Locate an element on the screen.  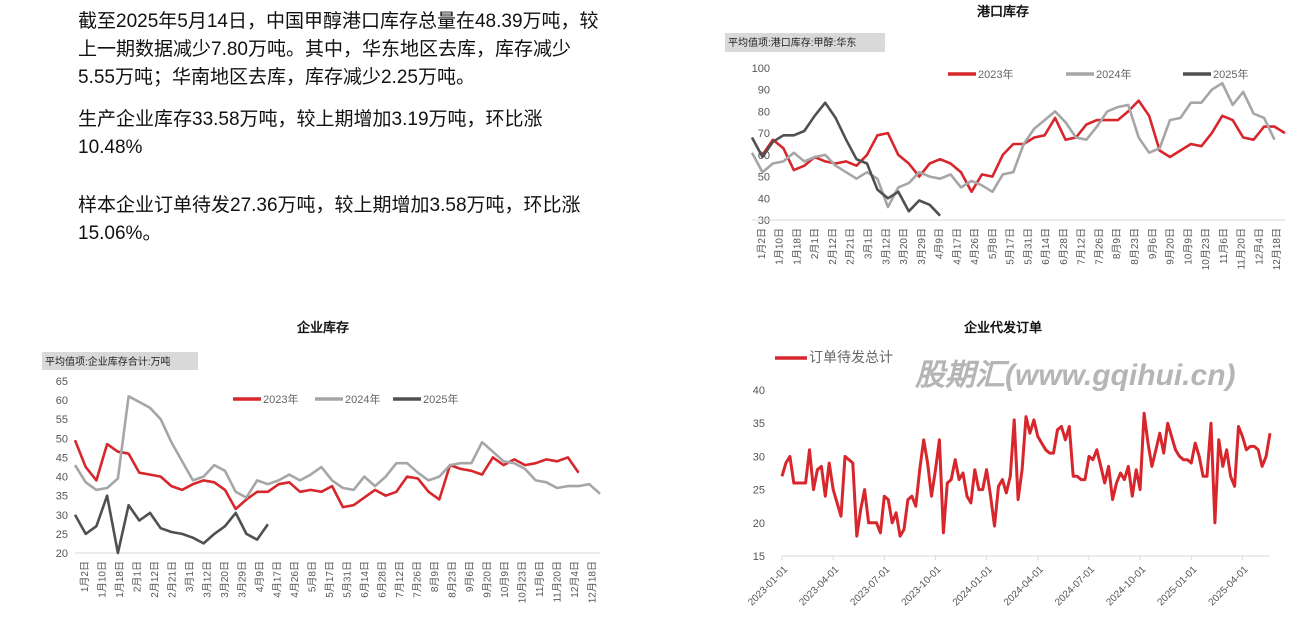
chart-title: 港口库存 is located at coordinates (1003, 11).